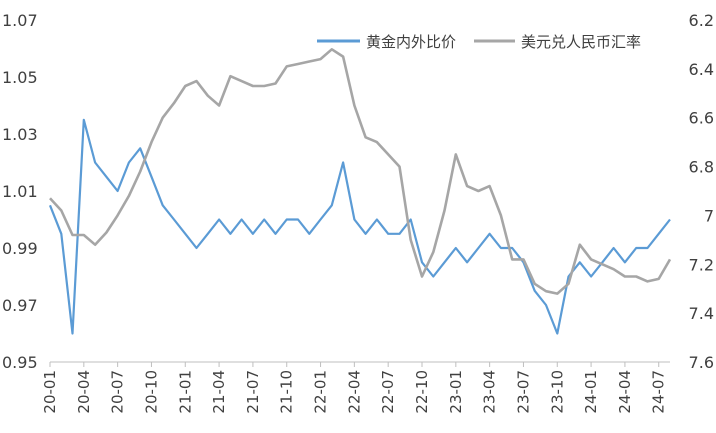 The height and width of the screenshot is (433, 716). What do you see at coordinates (20, 362) in the screenshot?
I see `y-left-tick-label: 0.95` at bounding box center [20, 362].